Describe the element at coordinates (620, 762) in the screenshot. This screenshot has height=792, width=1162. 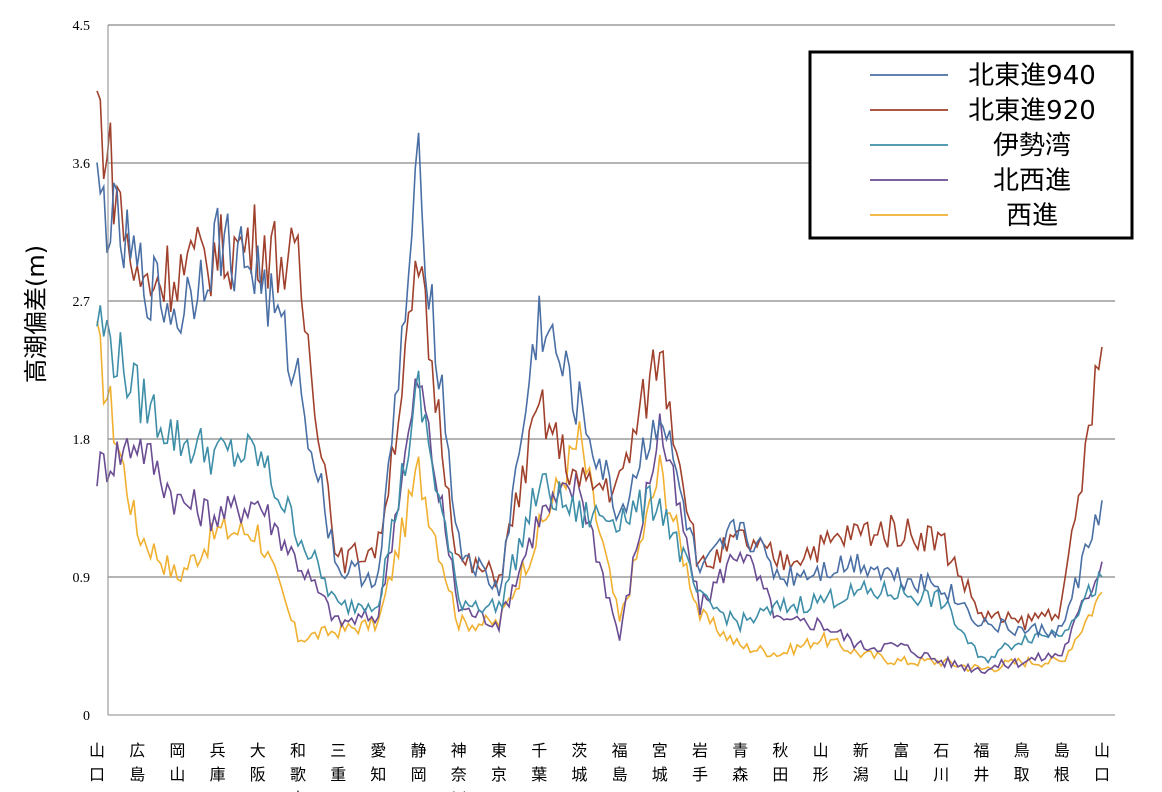
I see `x-category-label: 福島` at that location.